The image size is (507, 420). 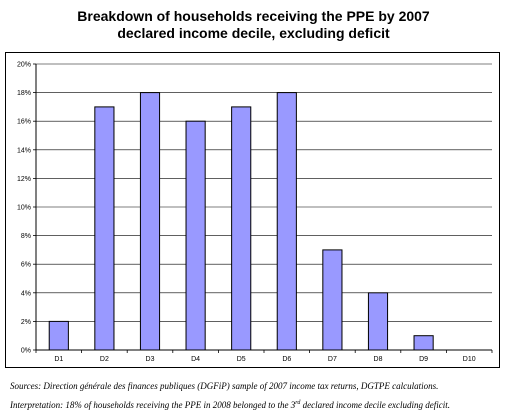 I want to click on x-tick-label-d10: D10, so click(x=469, y=359).